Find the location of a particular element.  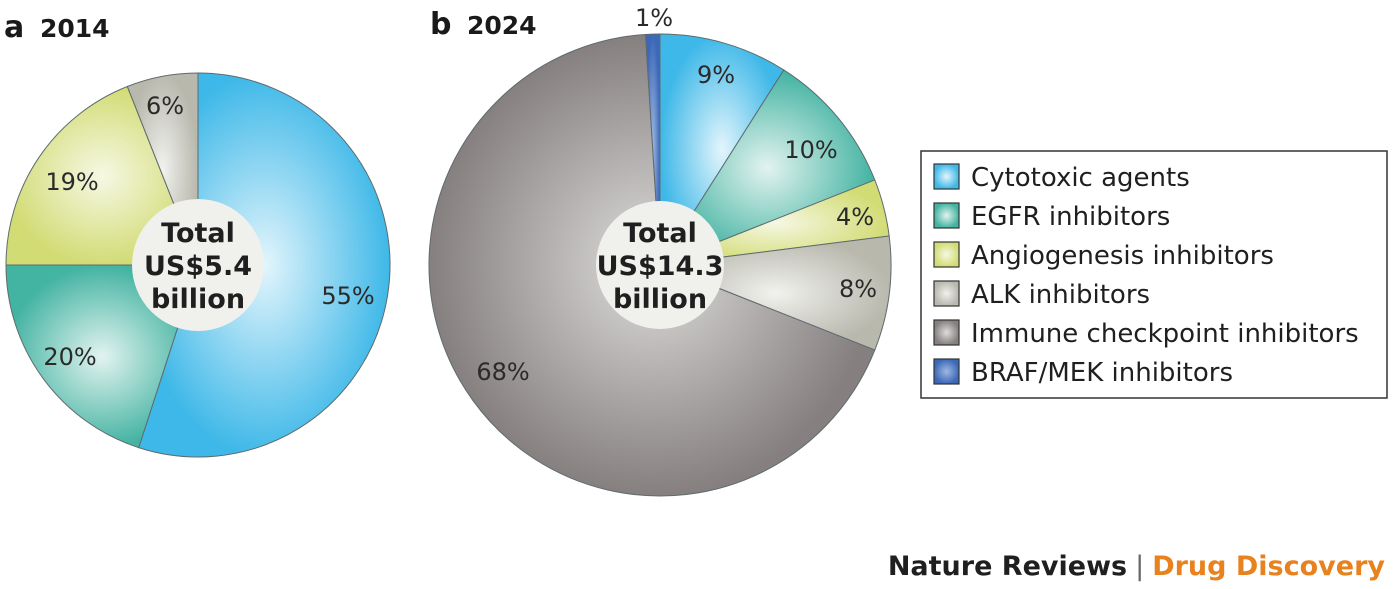

legend-swatch-angiogenesis-inhibitors is located at coordinates (946, 254).